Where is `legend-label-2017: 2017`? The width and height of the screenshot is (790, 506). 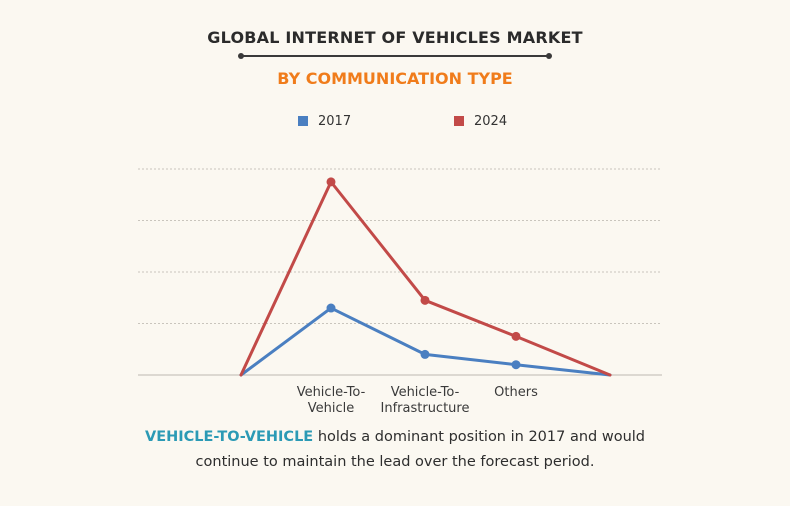
legend-label-2017: 2017 is located at coordinates (335, 121).